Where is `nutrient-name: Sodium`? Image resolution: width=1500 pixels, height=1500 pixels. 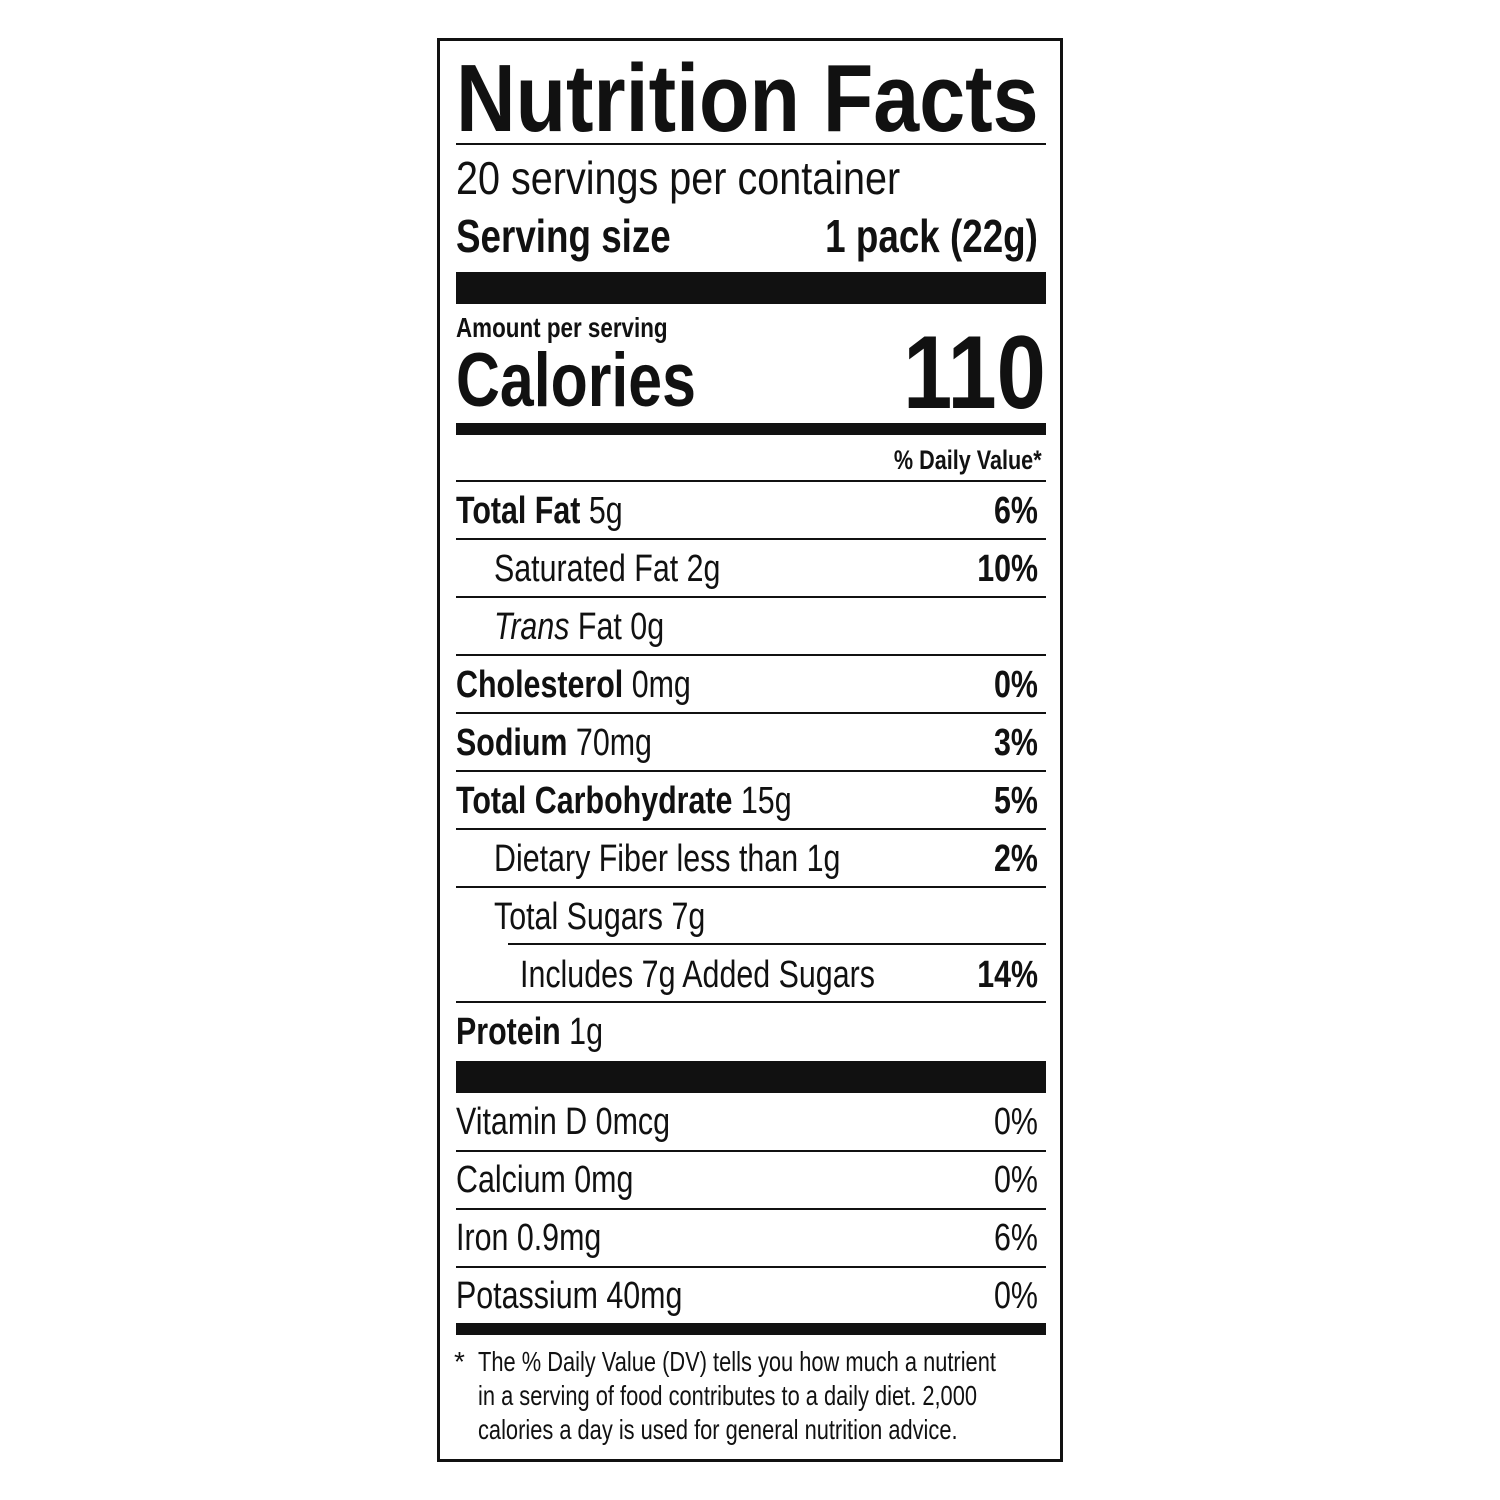 nutrient-name: Sodium is located at coordinates (512, 743).